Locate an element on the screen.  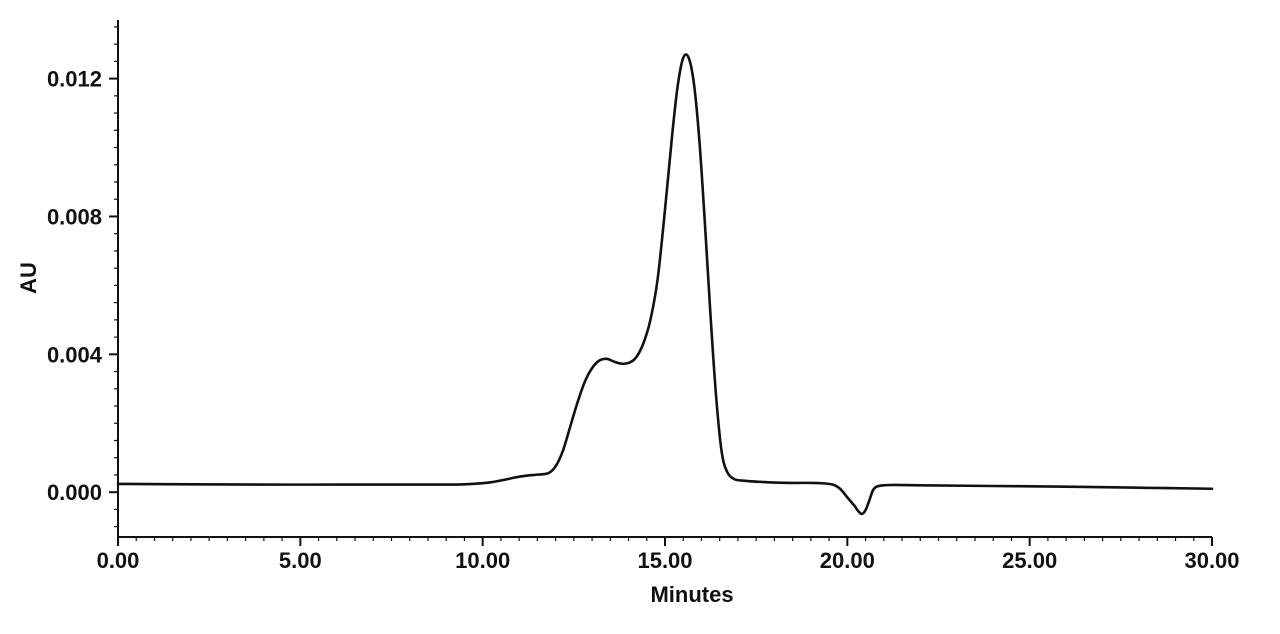
x-tick-label: 10.00 is located at coordinates (482, 560).